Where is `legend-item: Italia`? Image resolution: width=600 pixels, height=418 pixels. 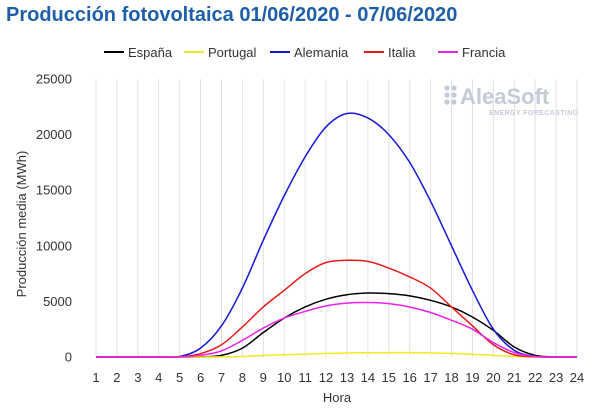 legend-item: Italia is located at coordinates (390, 52).